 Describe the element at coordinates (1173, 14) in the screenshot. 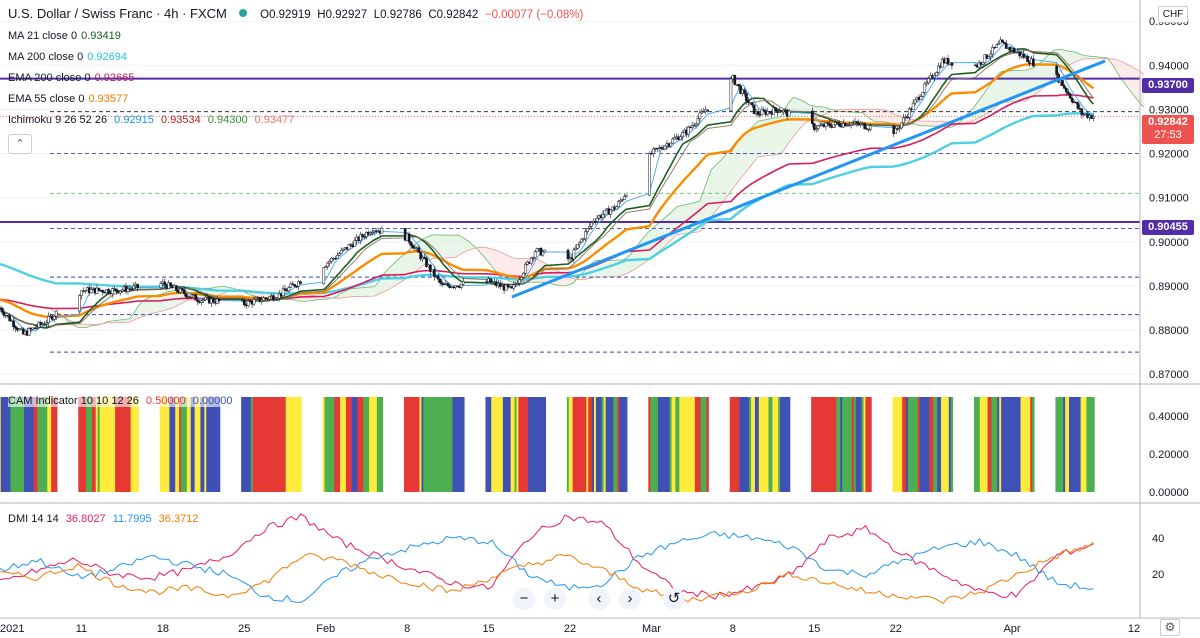

I see `currency-label: CHF` at that location.